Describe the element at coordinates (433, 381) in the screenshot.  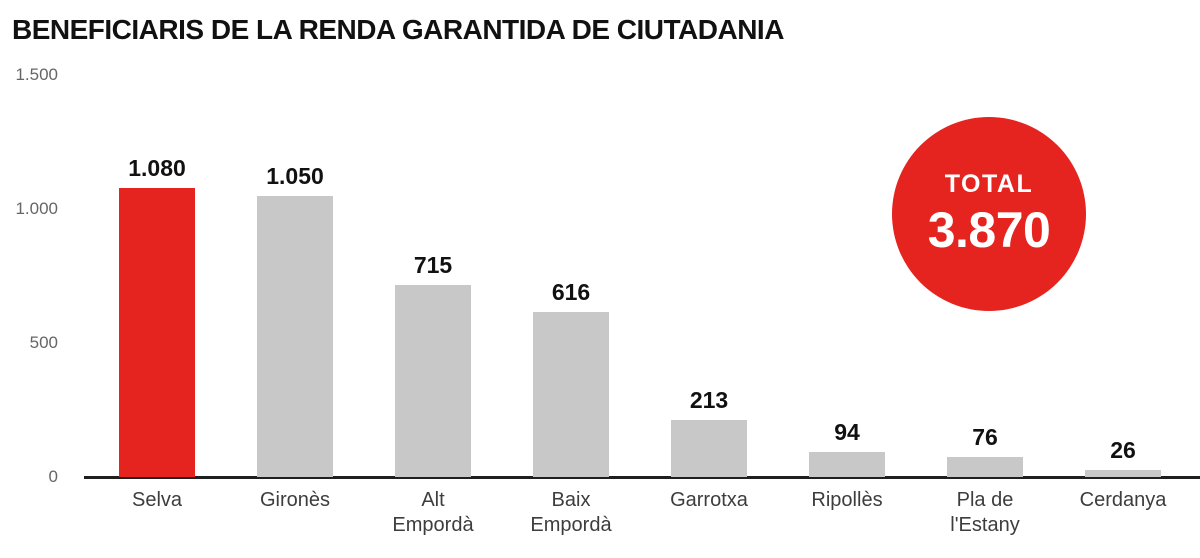
I see `bar-alt-emporda` at that location.